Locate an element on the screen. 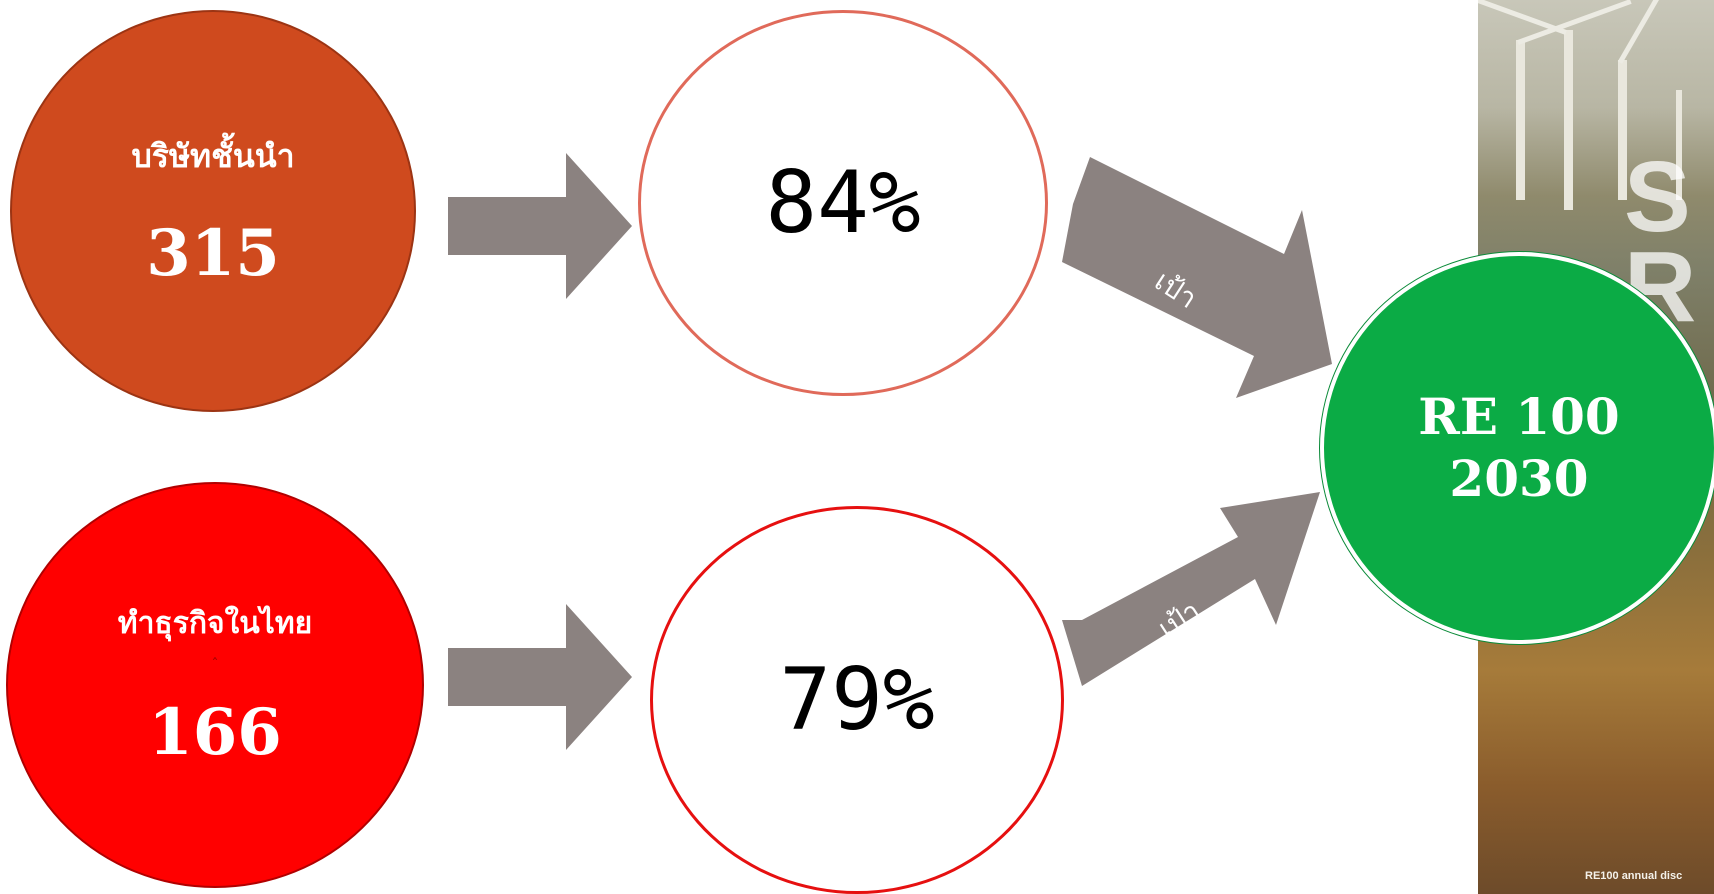  re100-target-circle: RE 100 2030 is located at coordinates (1517, 448).